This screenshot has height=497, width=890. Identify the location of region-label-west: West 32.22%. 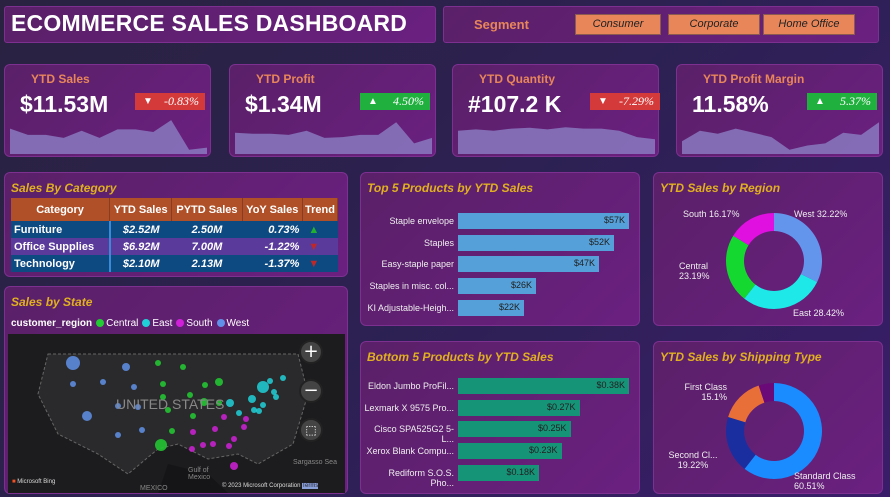
(821, 214).